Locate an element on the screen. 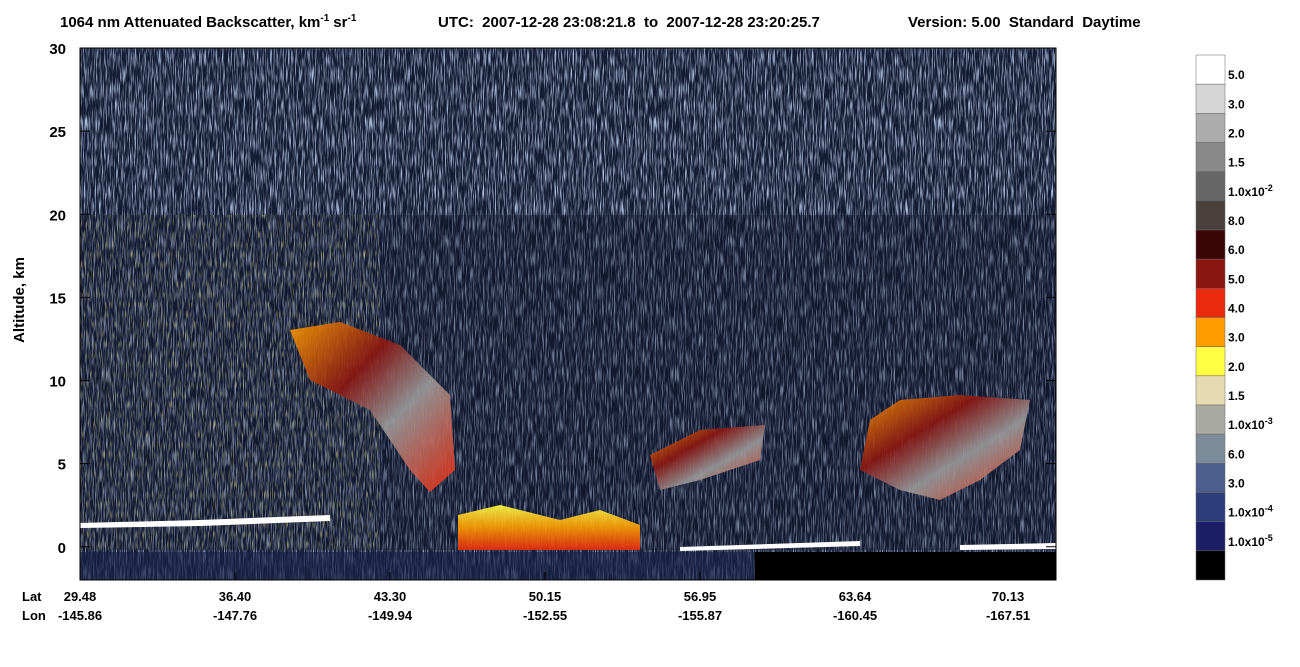  colorbar-label-exponent: -2 is located at coordinates (1269, 188).